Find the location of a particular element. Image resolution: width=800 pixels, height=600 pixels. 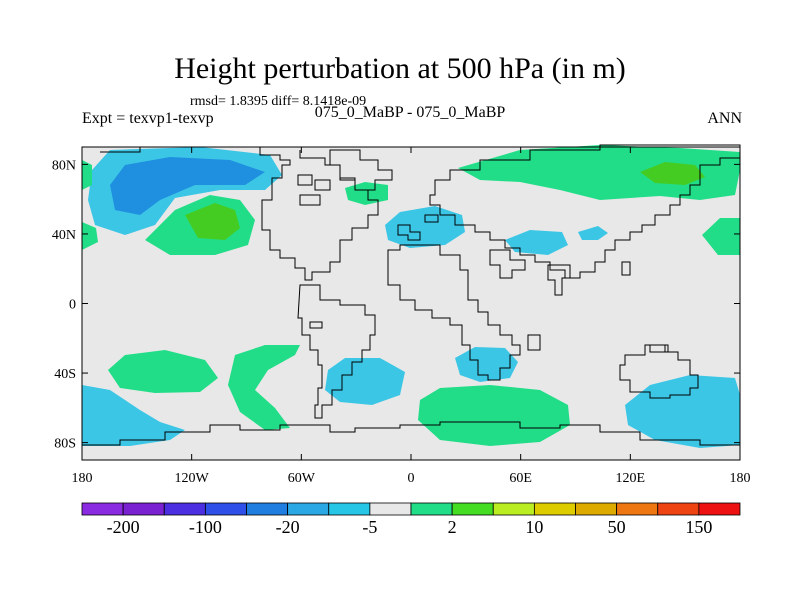

contour-pos-siberia-core is located at coordinates (672, 173).